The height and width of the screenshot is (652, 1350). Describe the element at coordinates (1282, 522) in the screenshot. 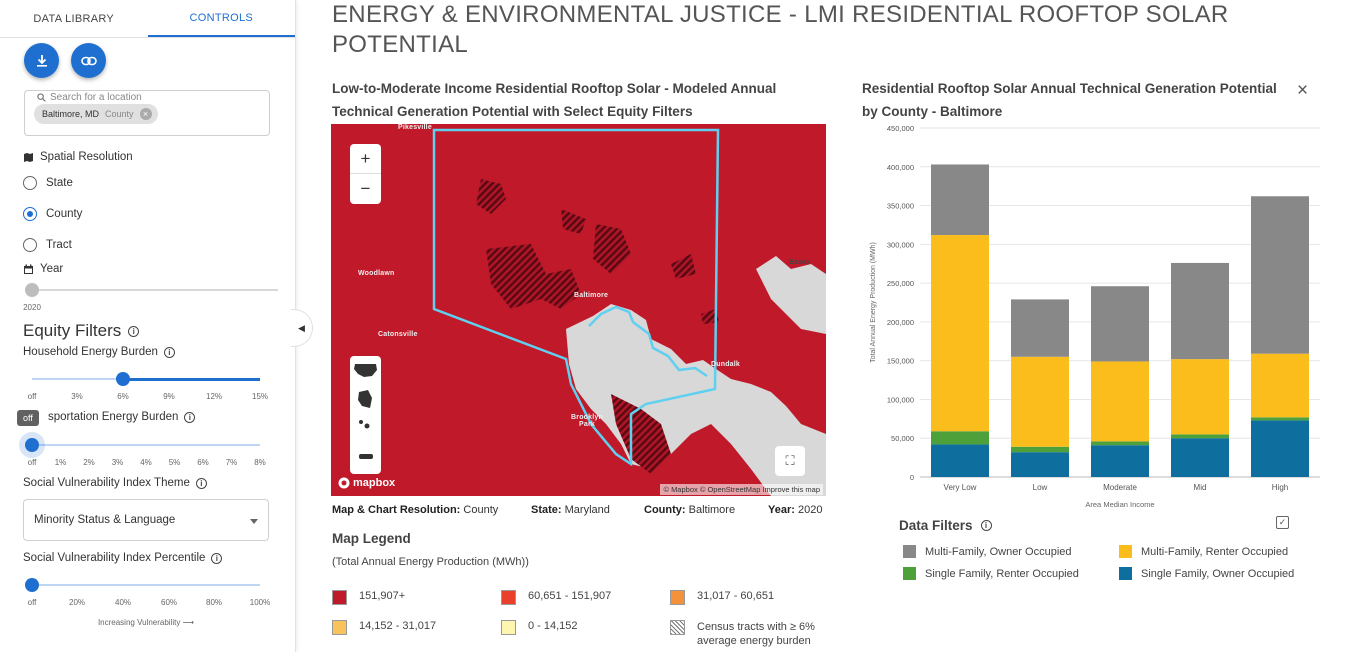

I see `checklist-icon: ✓` at that location.